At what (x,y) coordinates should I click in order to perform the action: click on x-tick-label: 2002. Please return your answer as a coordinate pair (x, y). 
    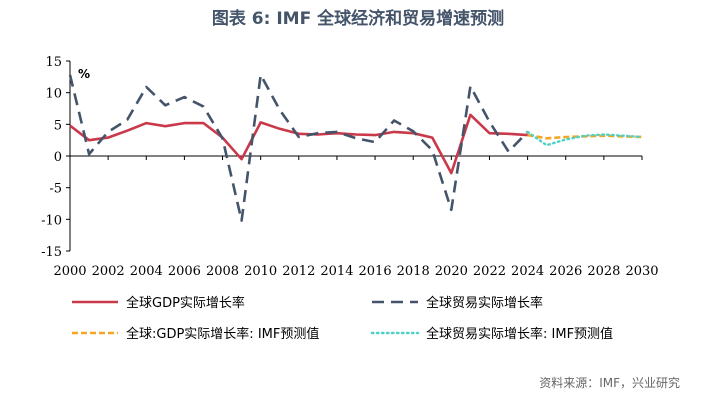
    Looking at the image, I should click on (108, 271).